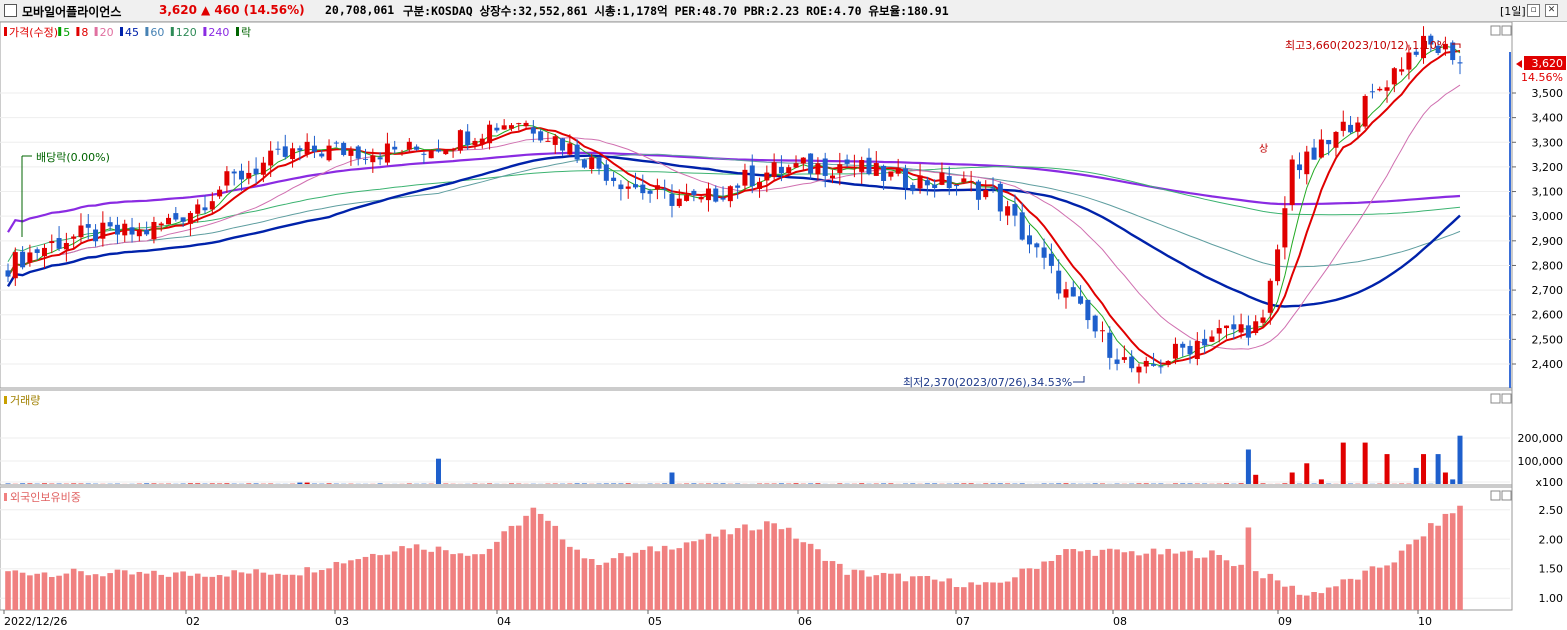 Image resolution: width=1567 pixels, height=630 pixels. What do you see at coordinates (107, 32) in the screenshot?
I see `legend-label: 20` at bounding box center [107, 32].